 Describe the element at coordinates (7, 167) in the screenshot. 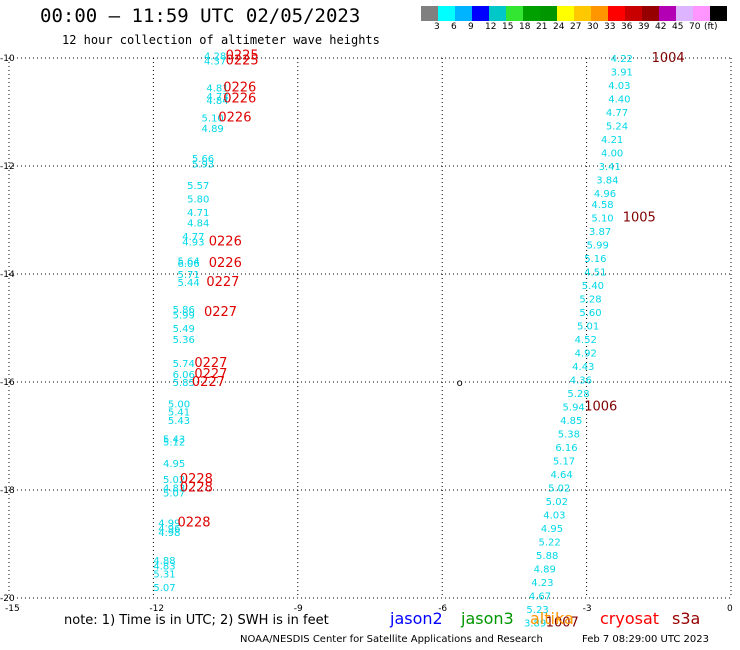

I see `lat-tick-label: -12` at that location.